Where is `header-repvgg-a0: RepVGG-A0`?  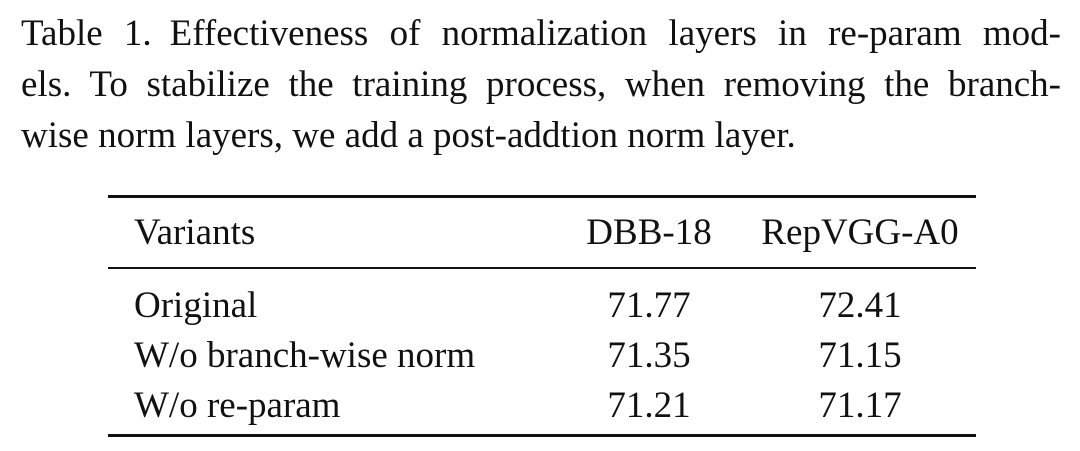 header-repvgg-a0: RepVGG-A0 is located at coordinates (860, 232).